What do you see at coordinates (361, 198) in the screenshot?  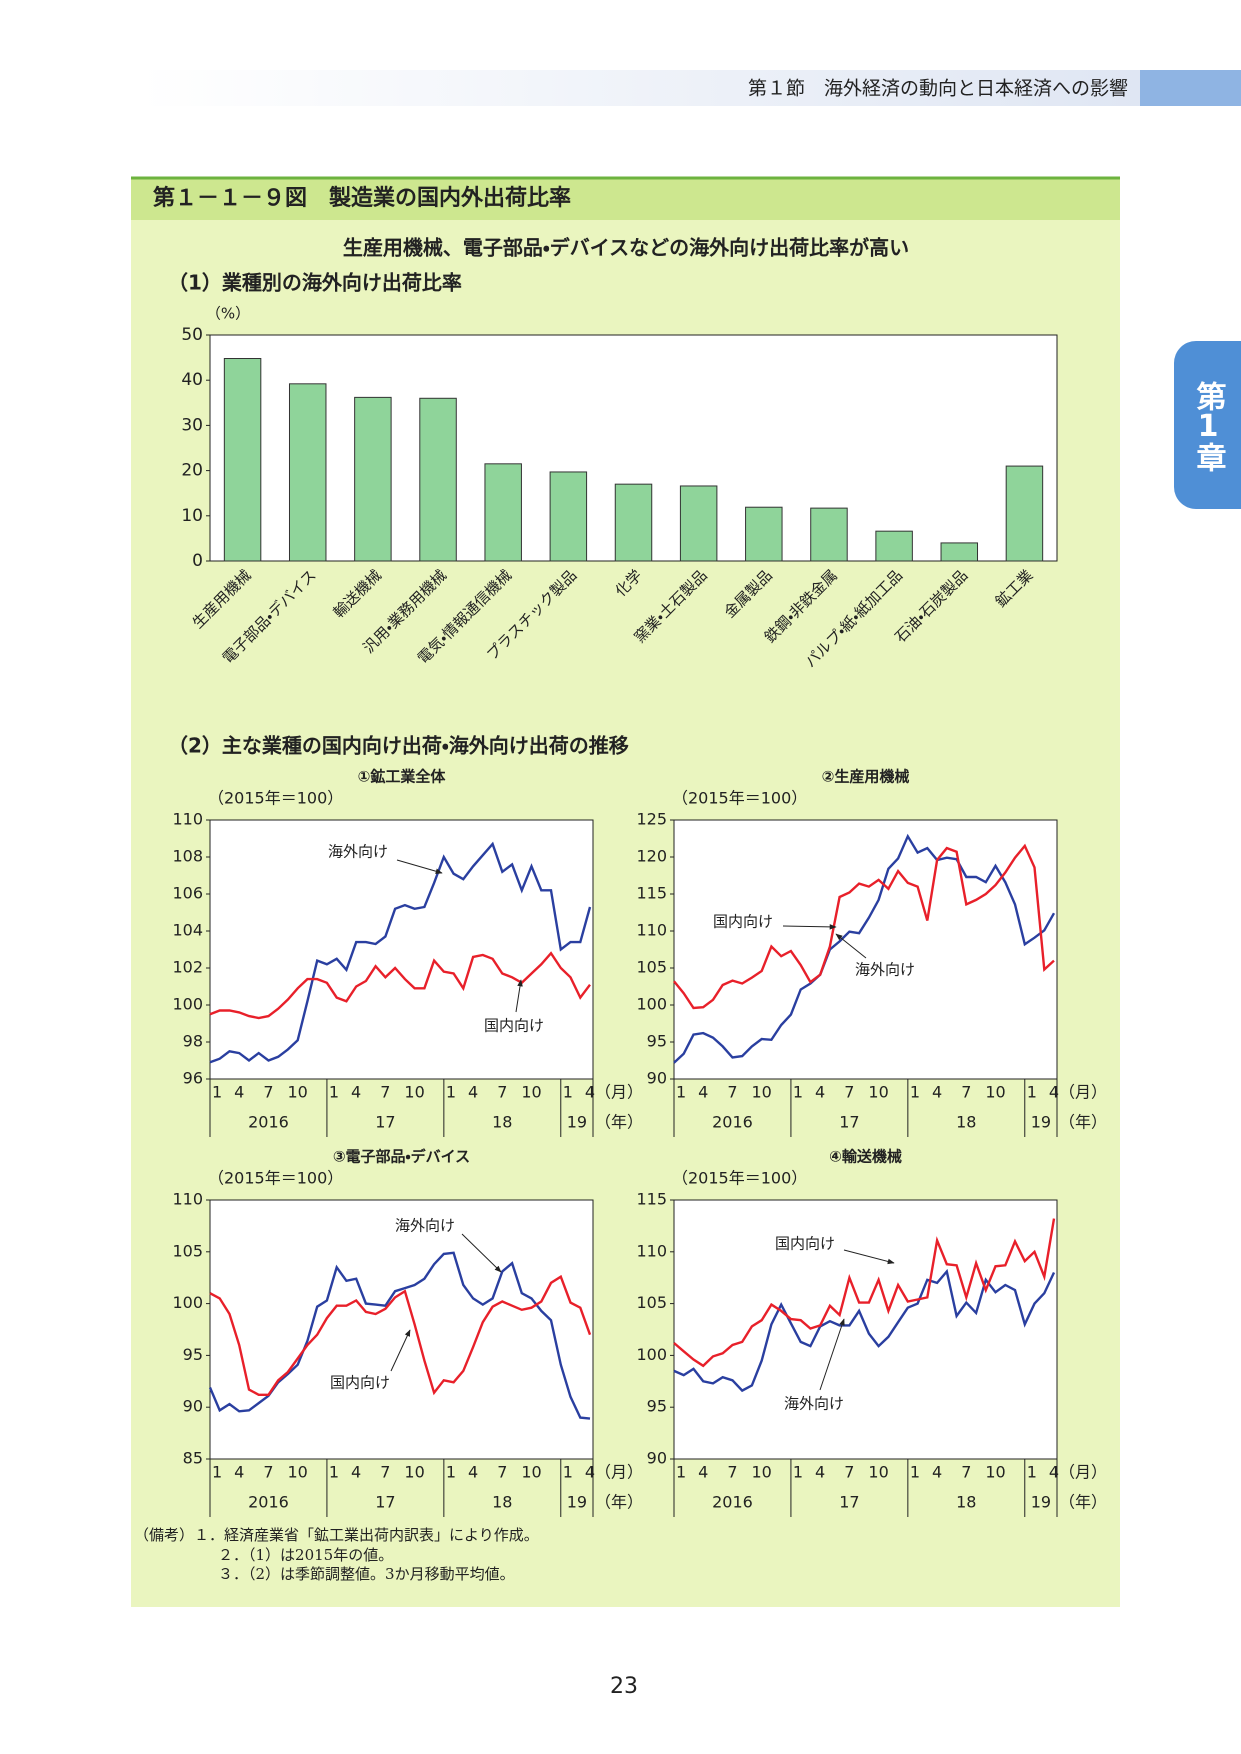 I see `figure-title: 第１－１－９図 製造業の国内外出荷比率` at bounding box center [361, 198].